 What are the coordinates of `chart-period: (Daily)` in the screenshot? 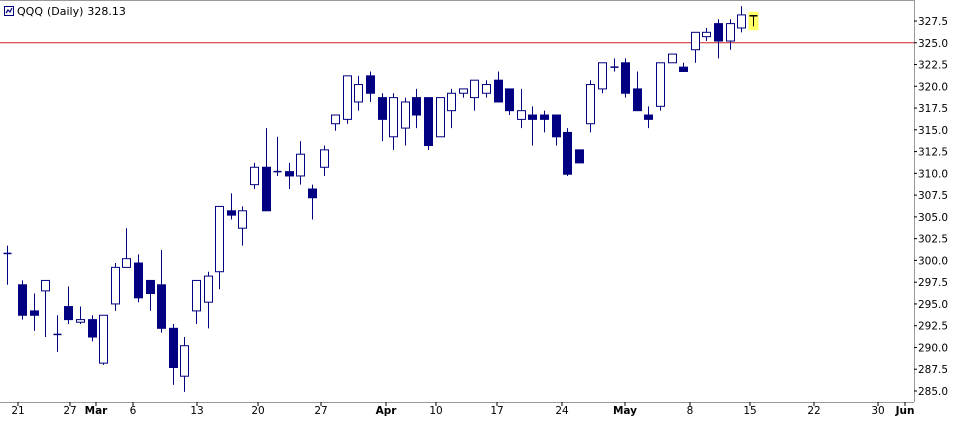 It's located at (65, 11).